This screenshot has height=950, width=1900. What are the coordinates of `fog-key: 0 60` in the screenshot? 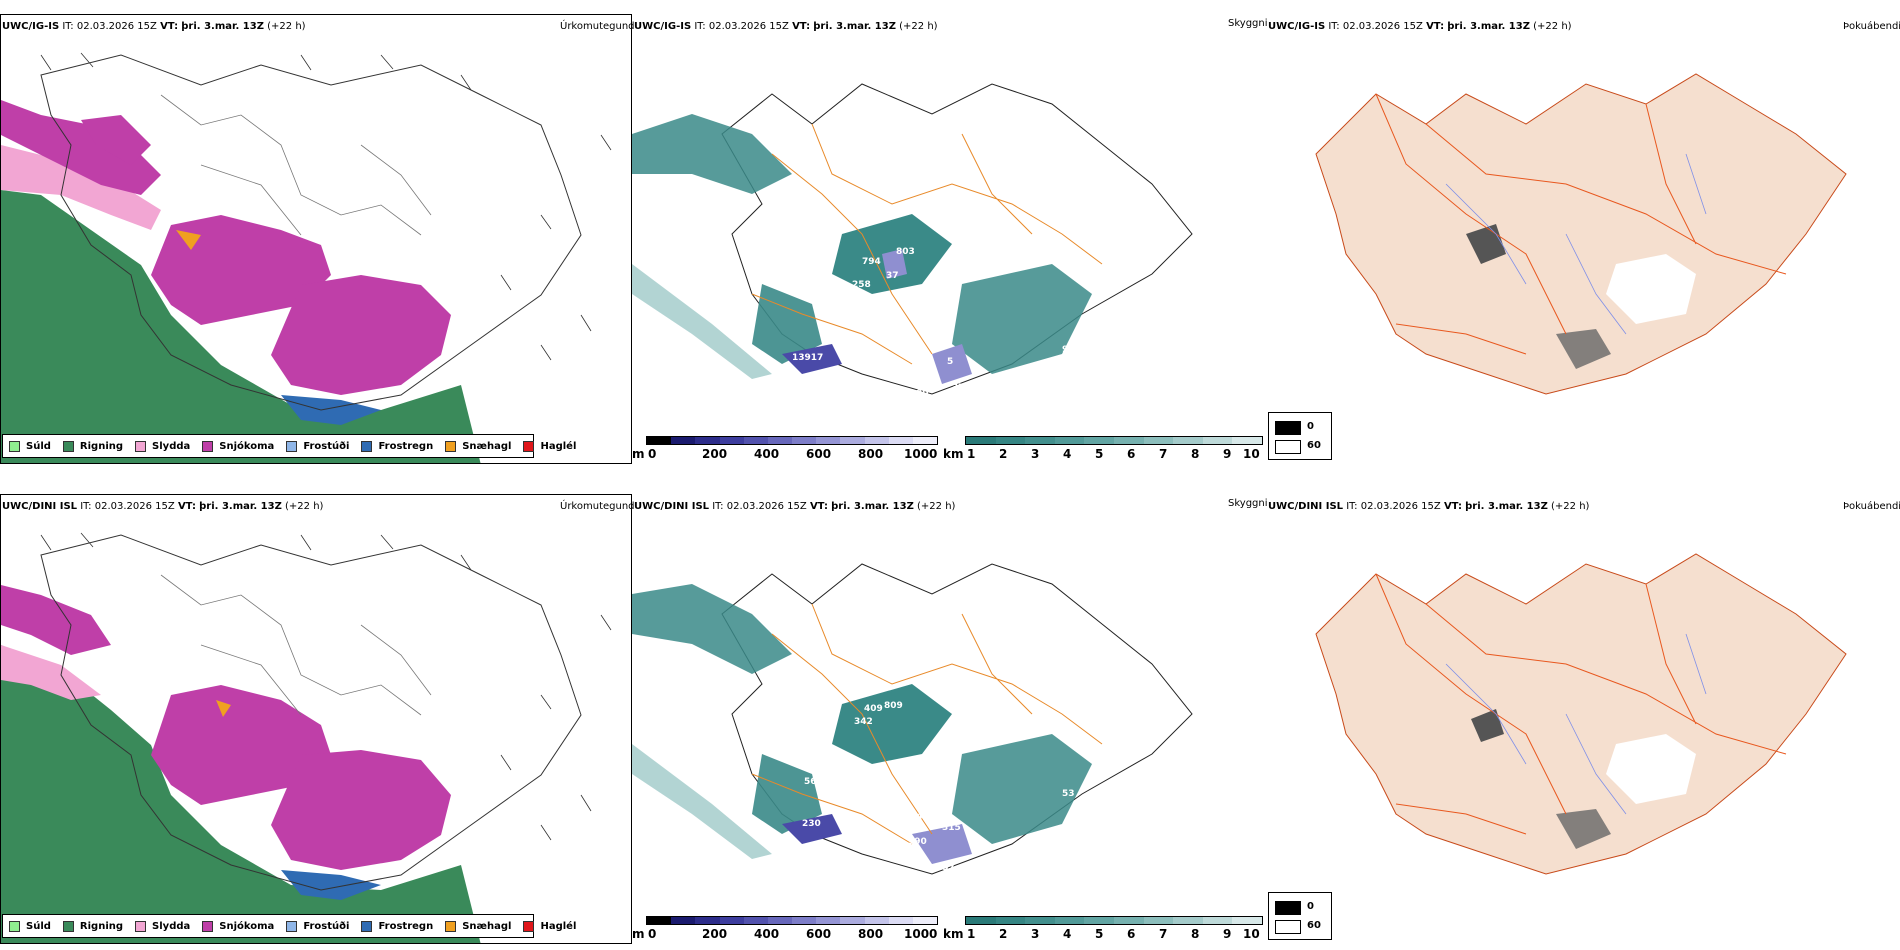 It's located at (1300, 436).